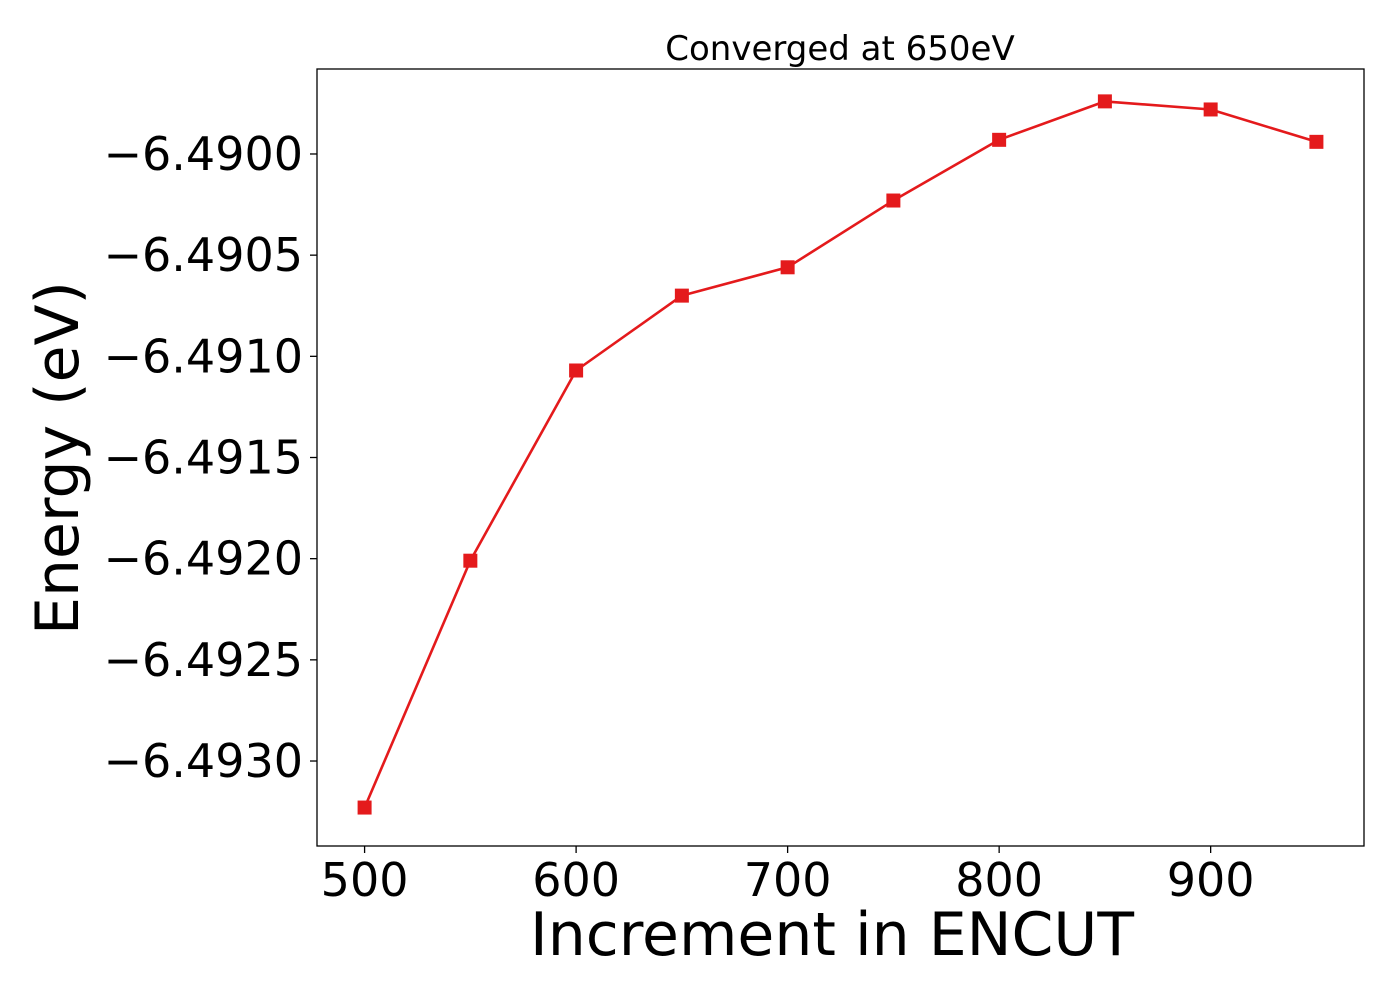 Image resolution: width=1400 pixels, height=1000 pixels. I want to click on chart-title: Converged at 650eV, so click(839, 49).